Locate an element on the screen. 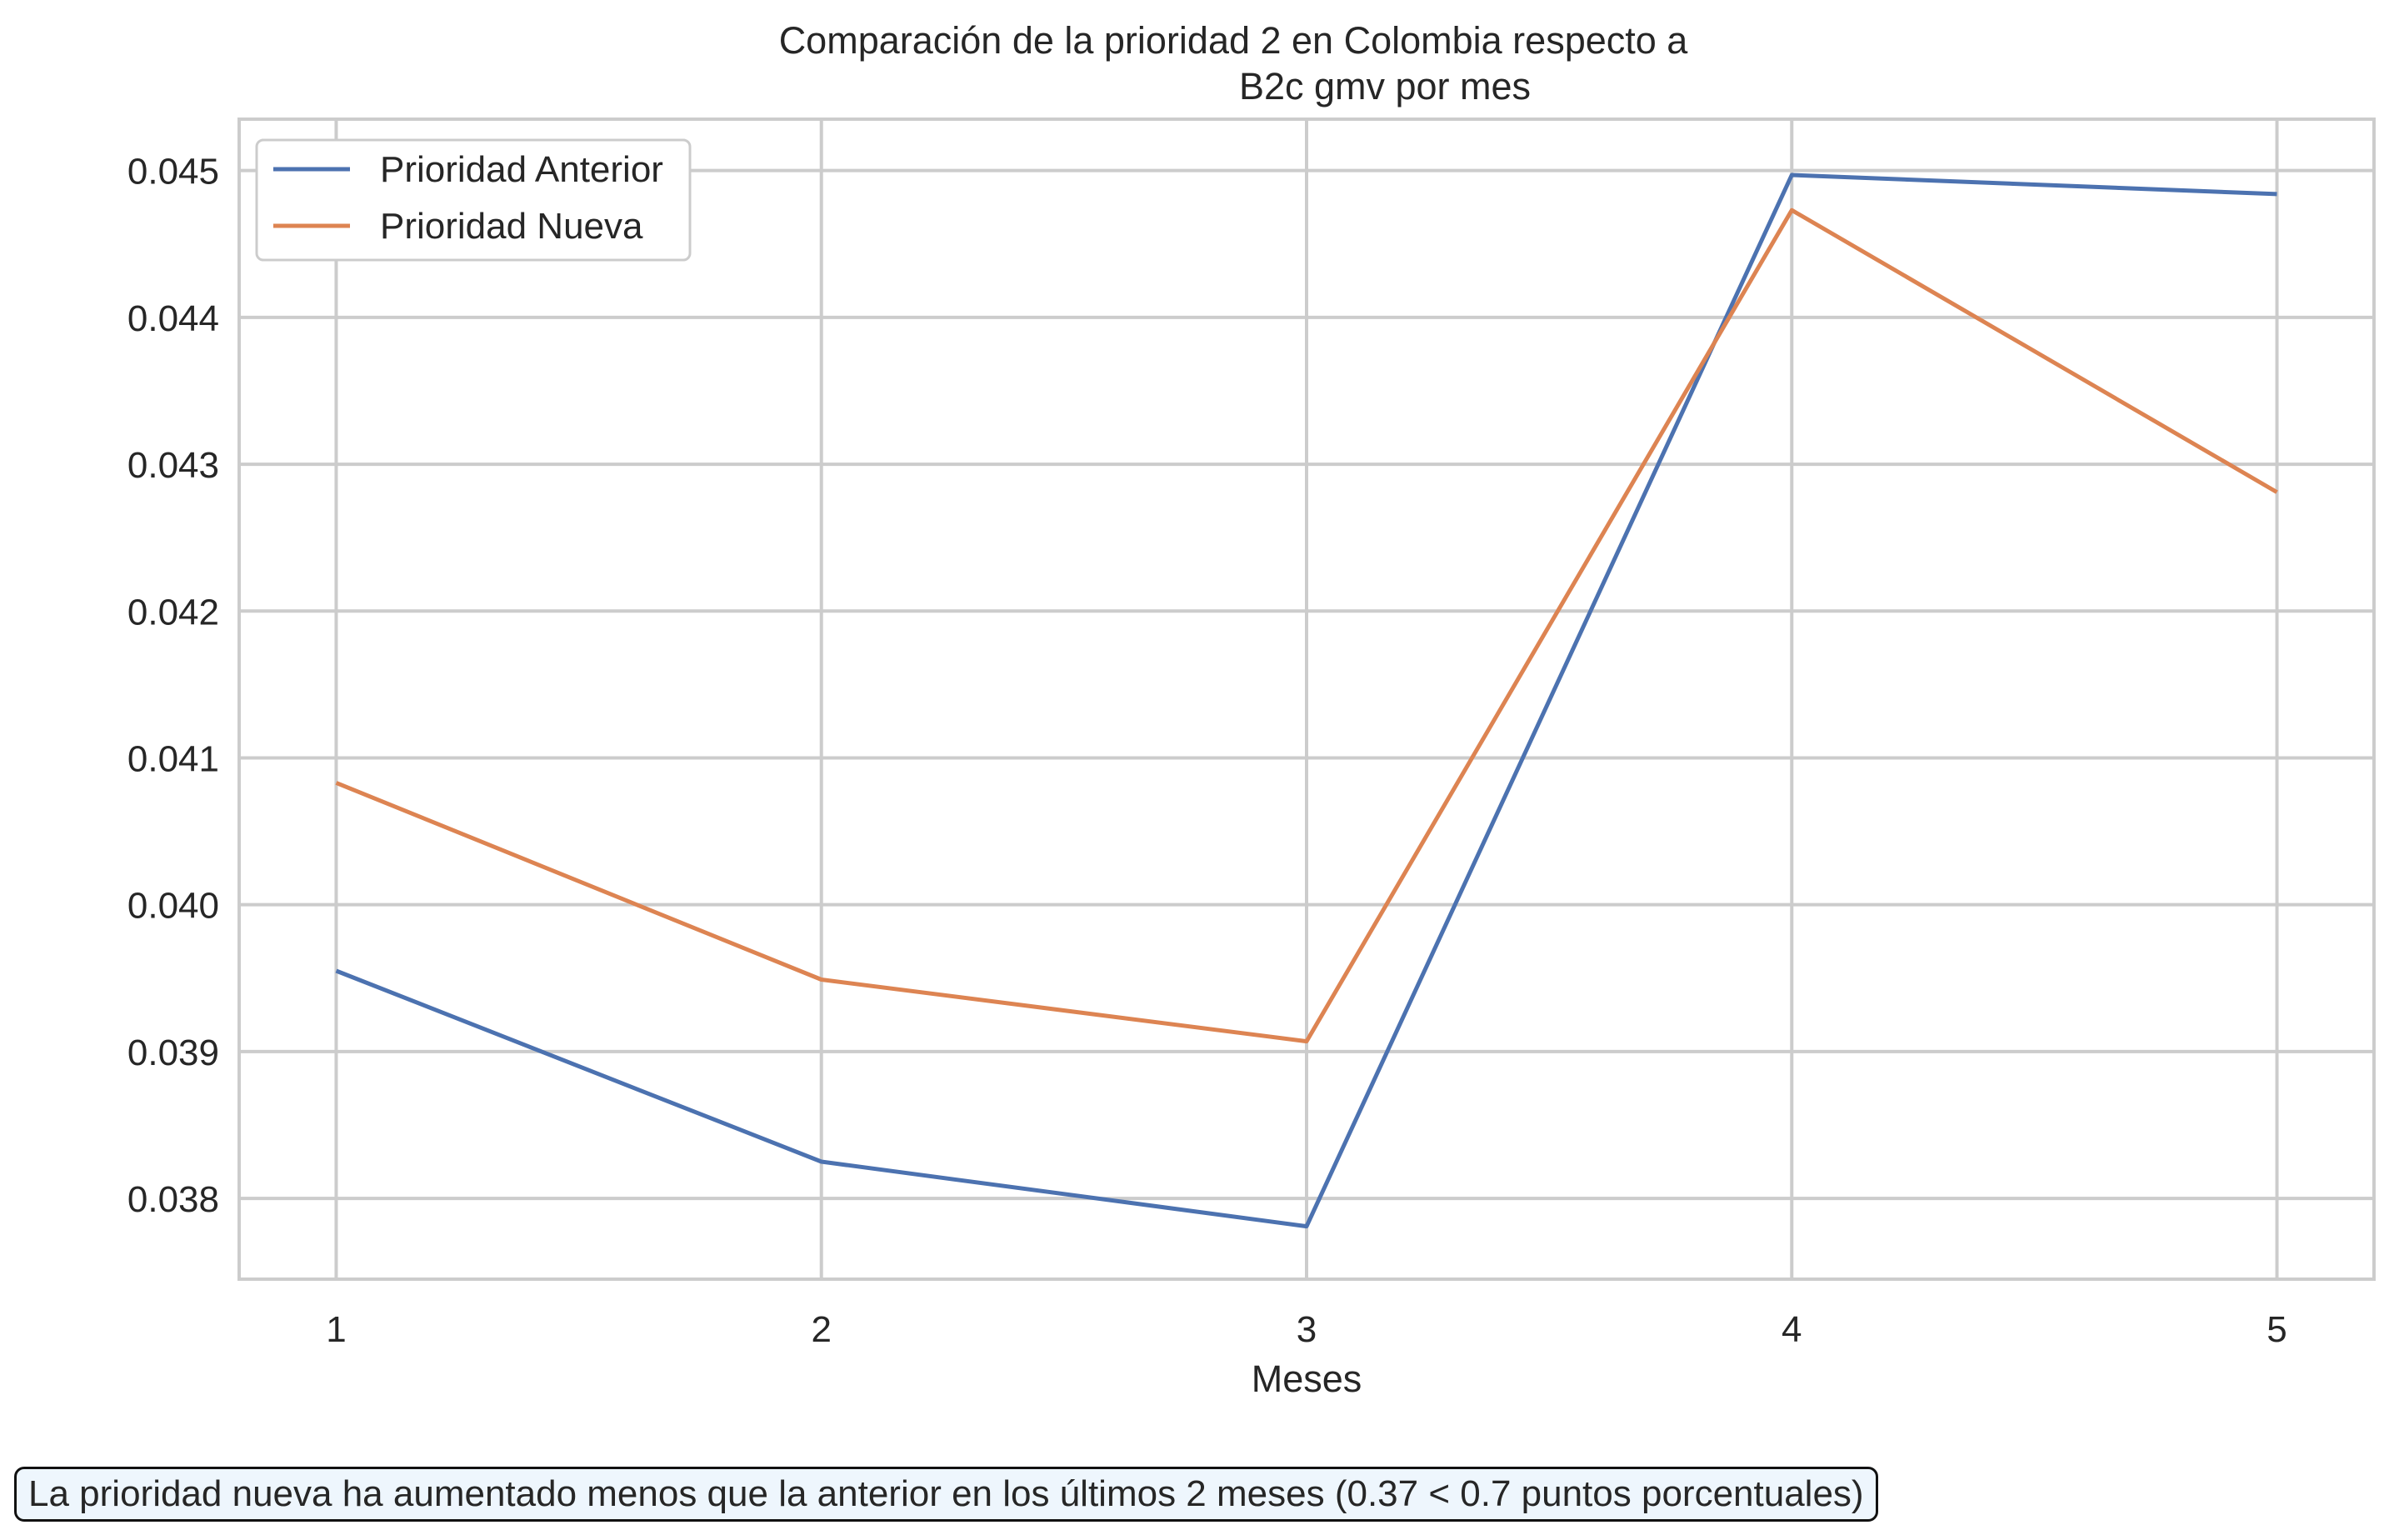  legend-label-prioridad-anterior: Prioridad Anterior is located at coordinates (521, 169).